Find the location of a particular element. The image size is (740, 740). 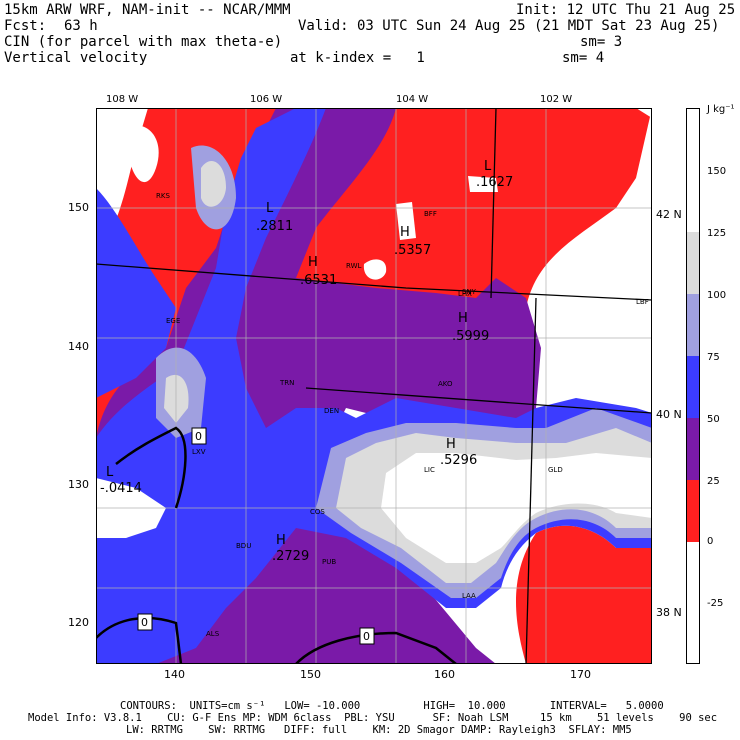

station-label: TRN is located at coordinates (286, 383).